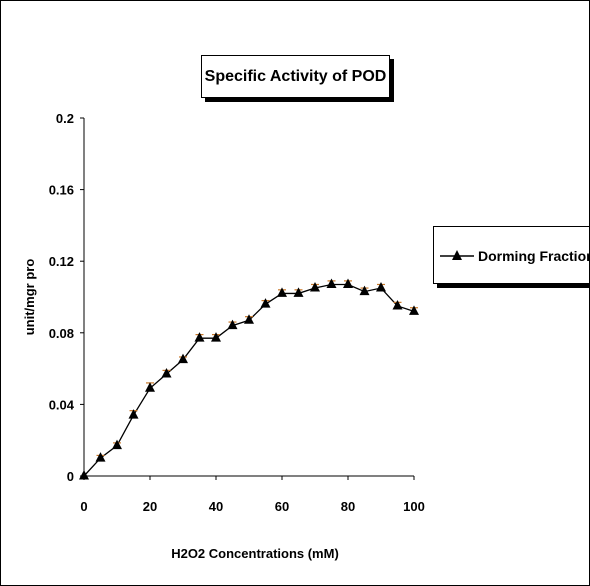 This screenshot has width=590, height=586. What do you see at coordinates (255, 553) in the screenshot?
I see `x-axis-title: H2O2 Concentrations (mM)` at bounding box center [255, 553].